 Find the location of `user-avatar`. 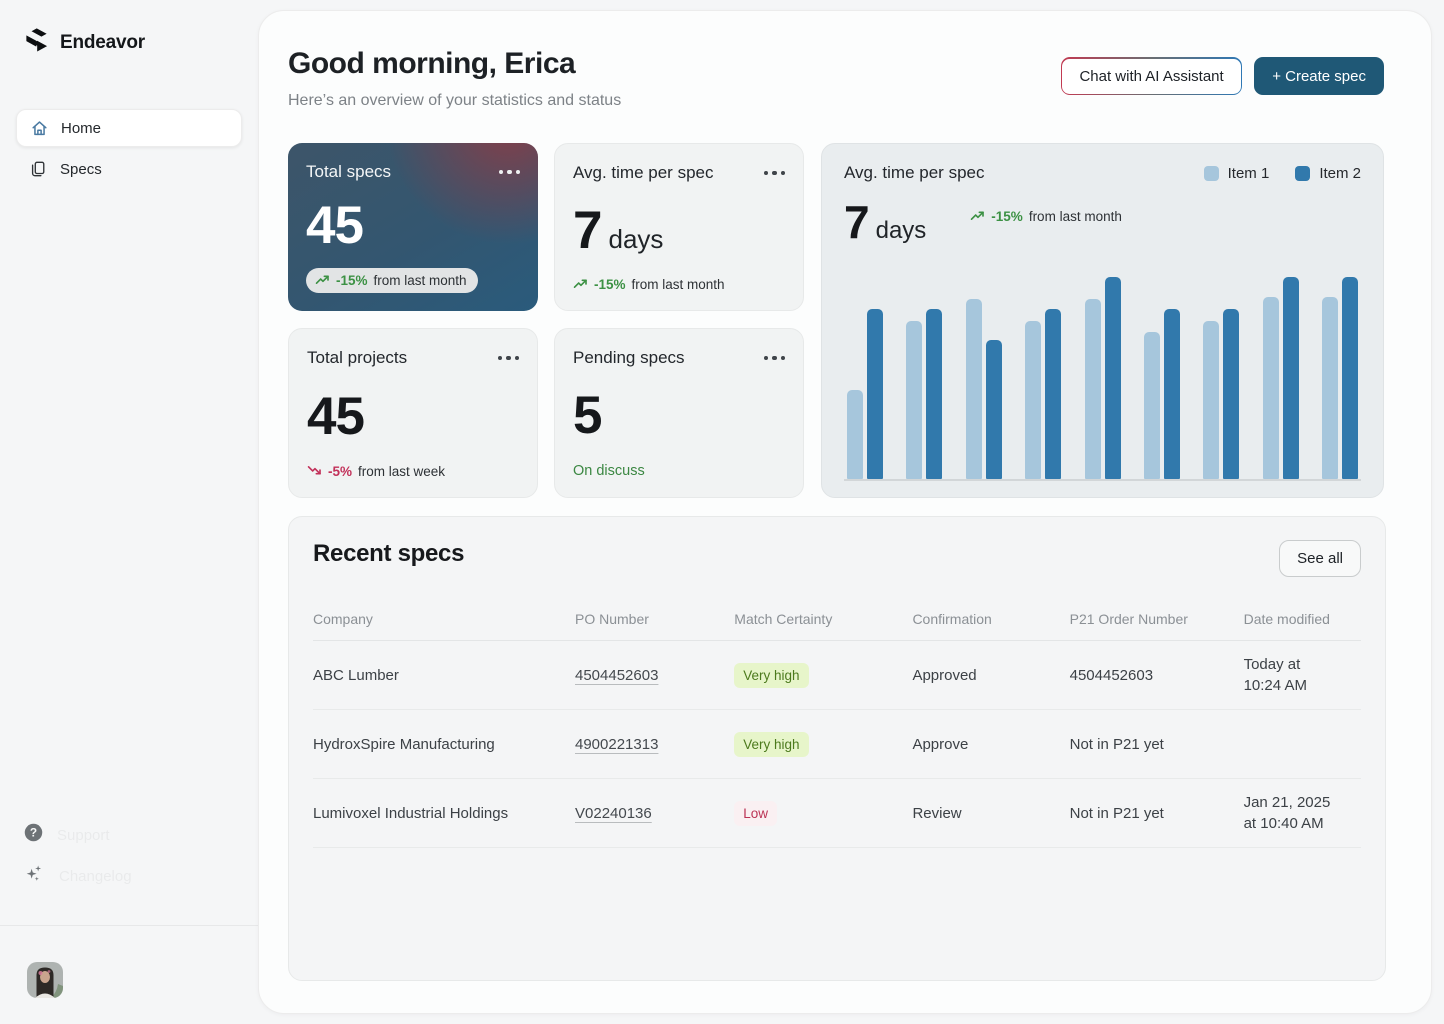

user-avatar is located at coordinates (45, 980).